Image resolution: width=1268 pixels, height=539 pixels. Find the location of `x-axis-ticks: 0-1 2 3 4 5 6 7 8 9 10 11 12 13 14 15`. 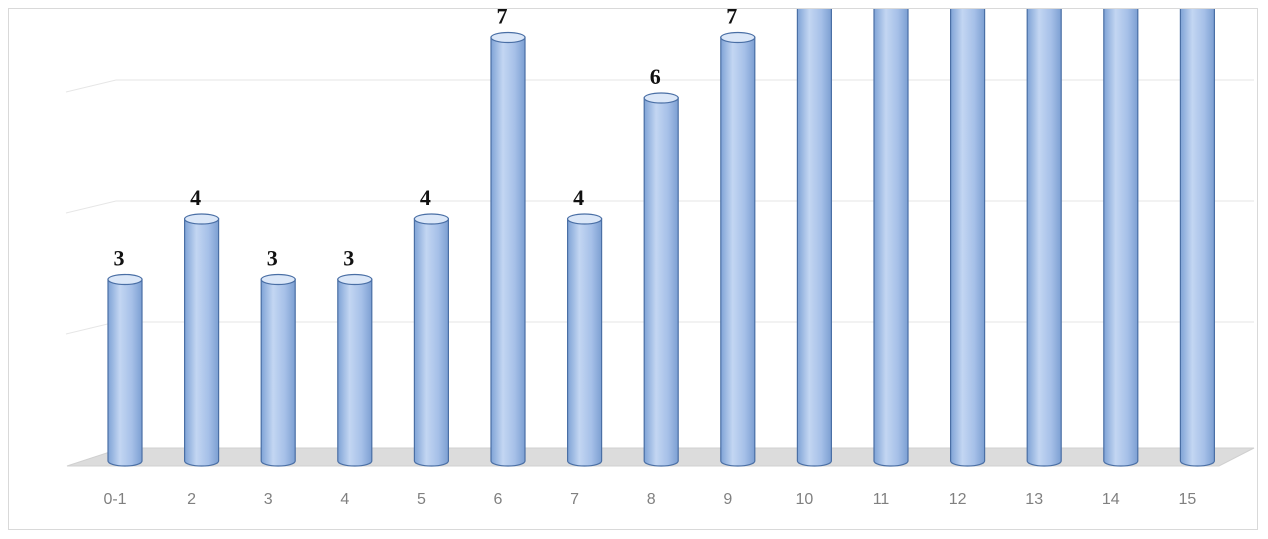

x-axis-ticks: 0-1 2 3 4 5 6 7 8 9 10 11 12 13 14 15 is located at coordinates (649, 499).